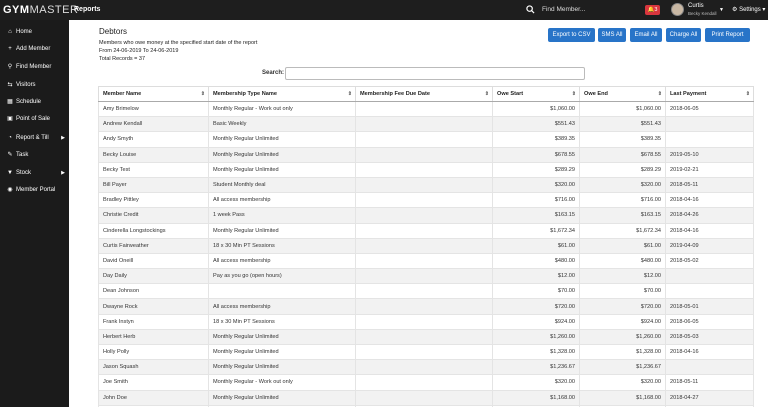 This screenshot has width=768, height=407. What do you see at coordinates (530, 9) in the screenshot?
I see `search-icon` at bounding box center [530, 9].